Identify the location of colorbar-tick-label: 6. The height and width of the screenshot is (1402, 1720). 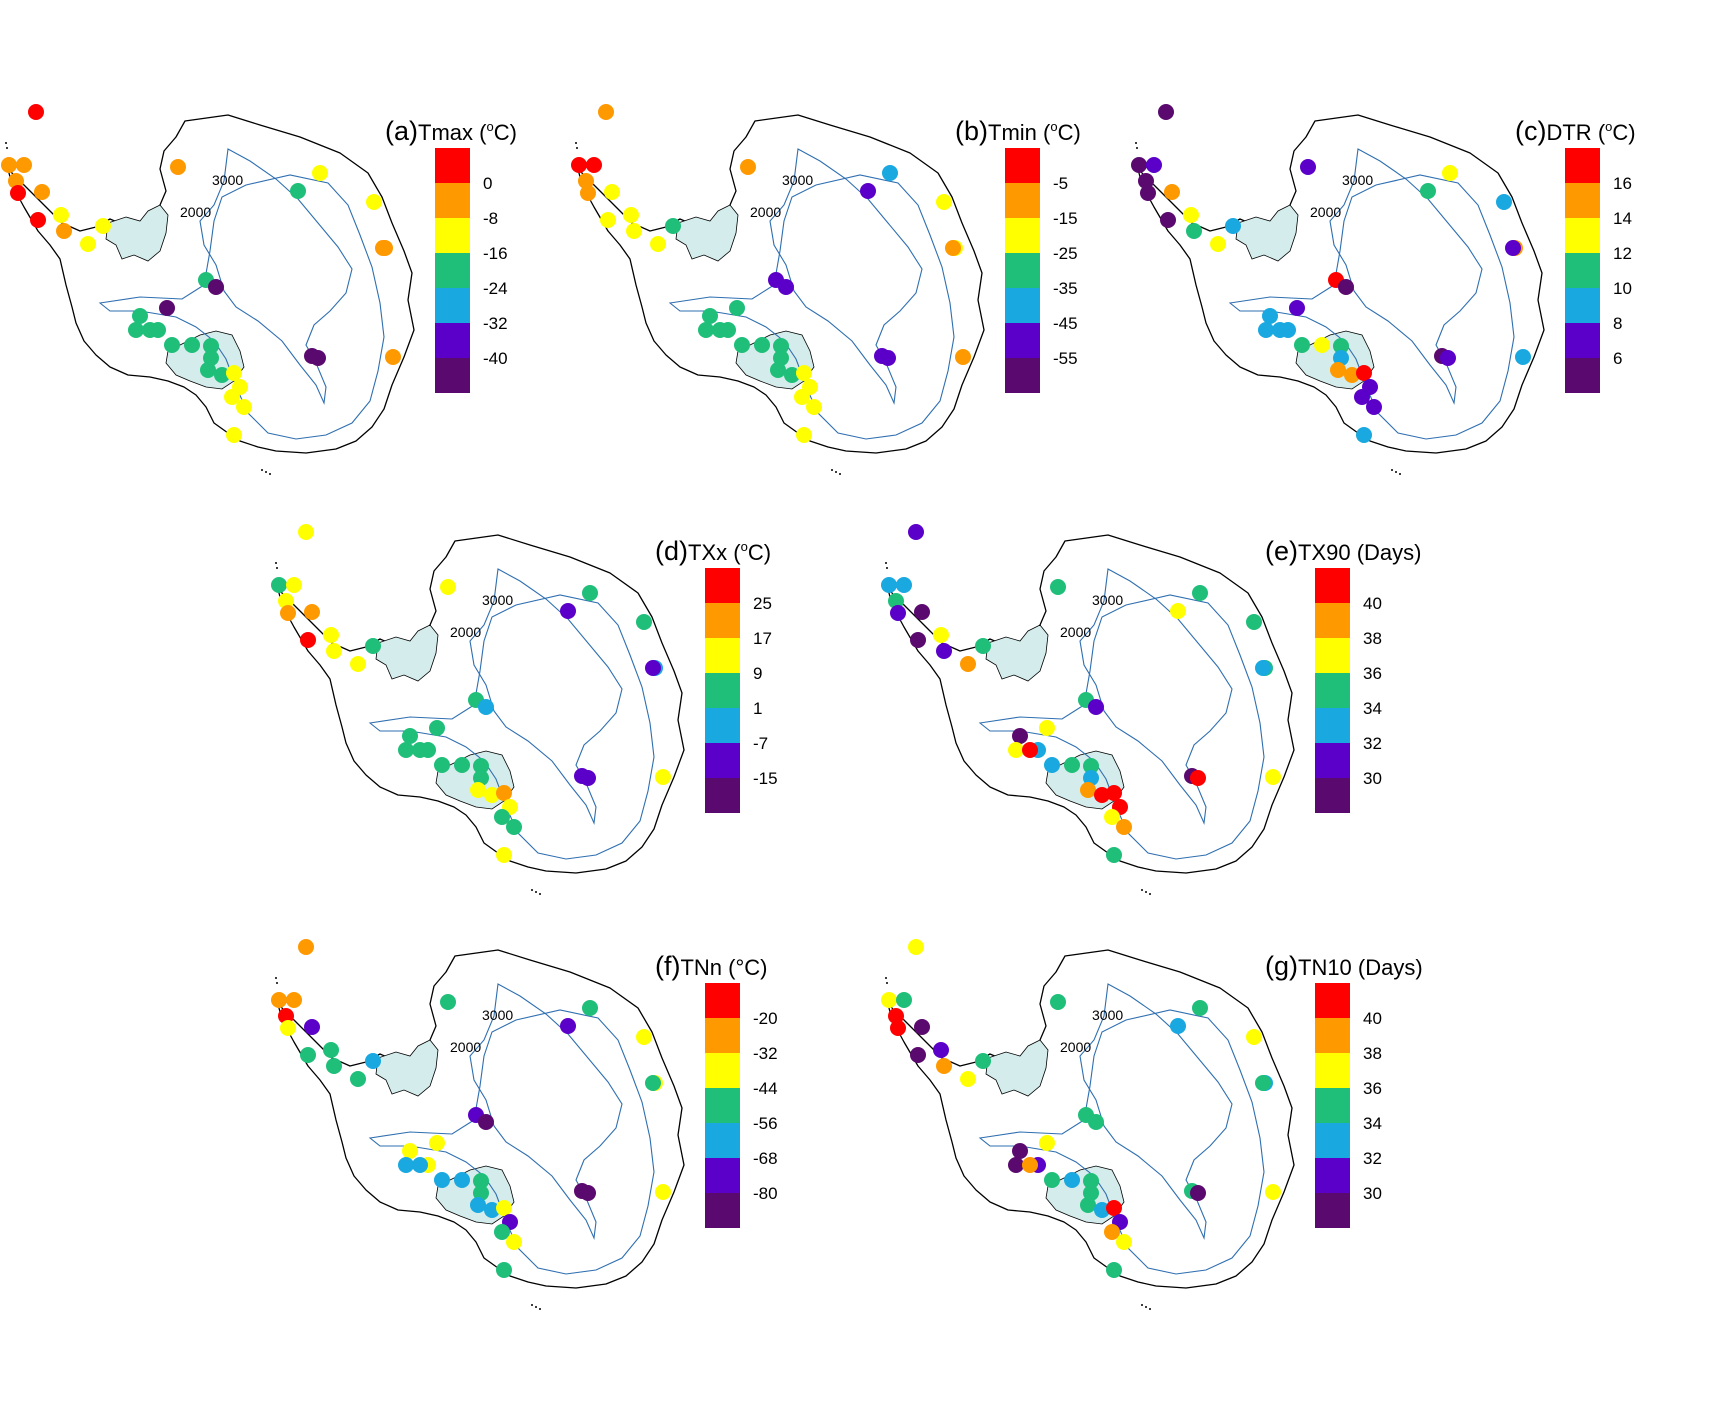
(1617, 358).